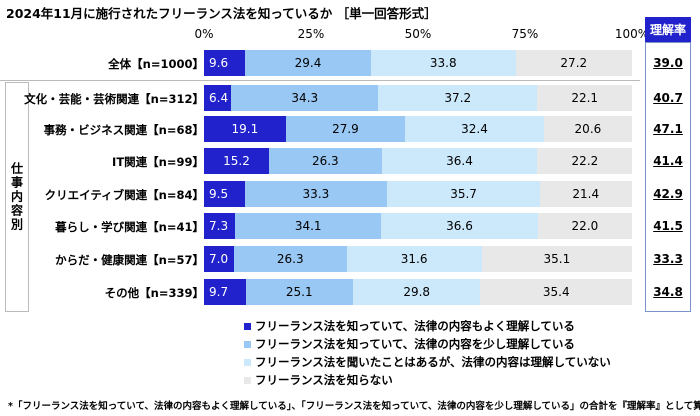 The height and width of the screenshot is (416, 700). I want to click on bar-segment: 22.0, so click(584, 226).